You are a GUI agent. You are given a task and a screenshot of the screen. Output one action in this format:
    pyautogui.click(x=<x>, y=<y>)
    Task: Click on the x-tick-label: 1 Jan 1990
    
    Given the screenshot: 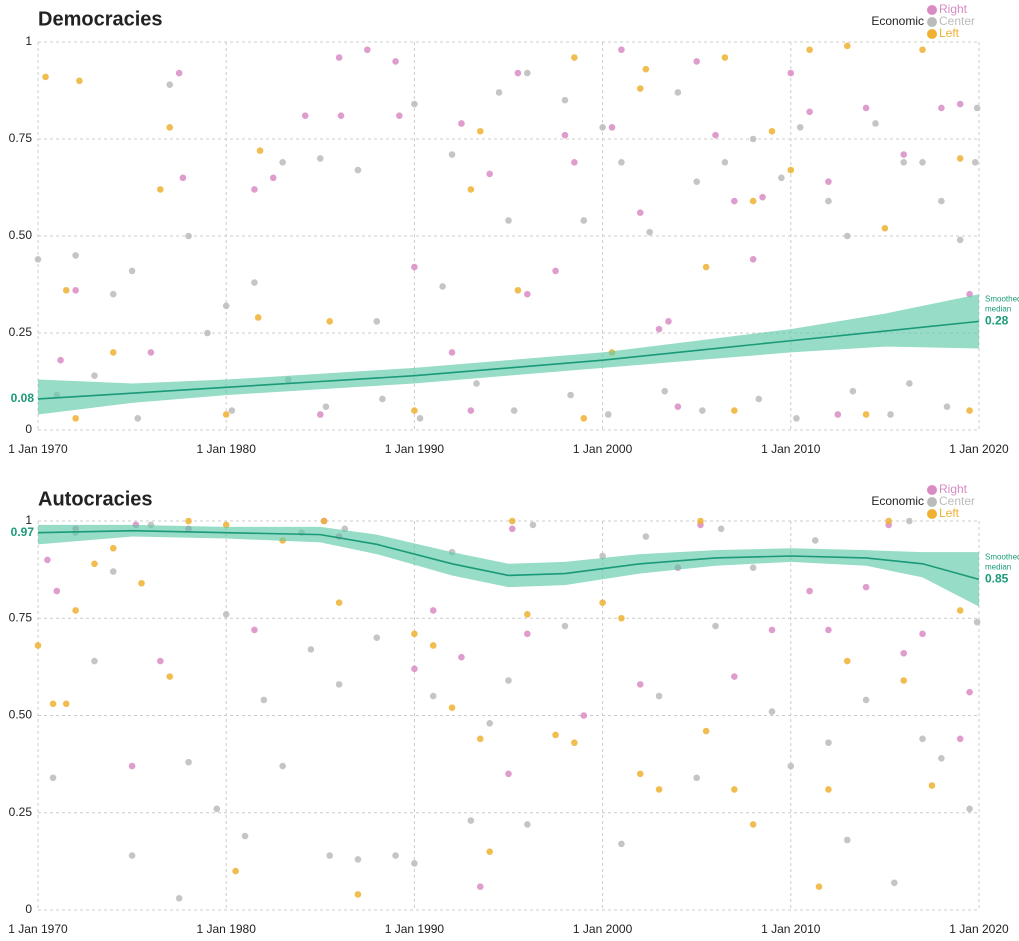 What is the action you would take?
    pyautogui.click(x=415, y=929)
    